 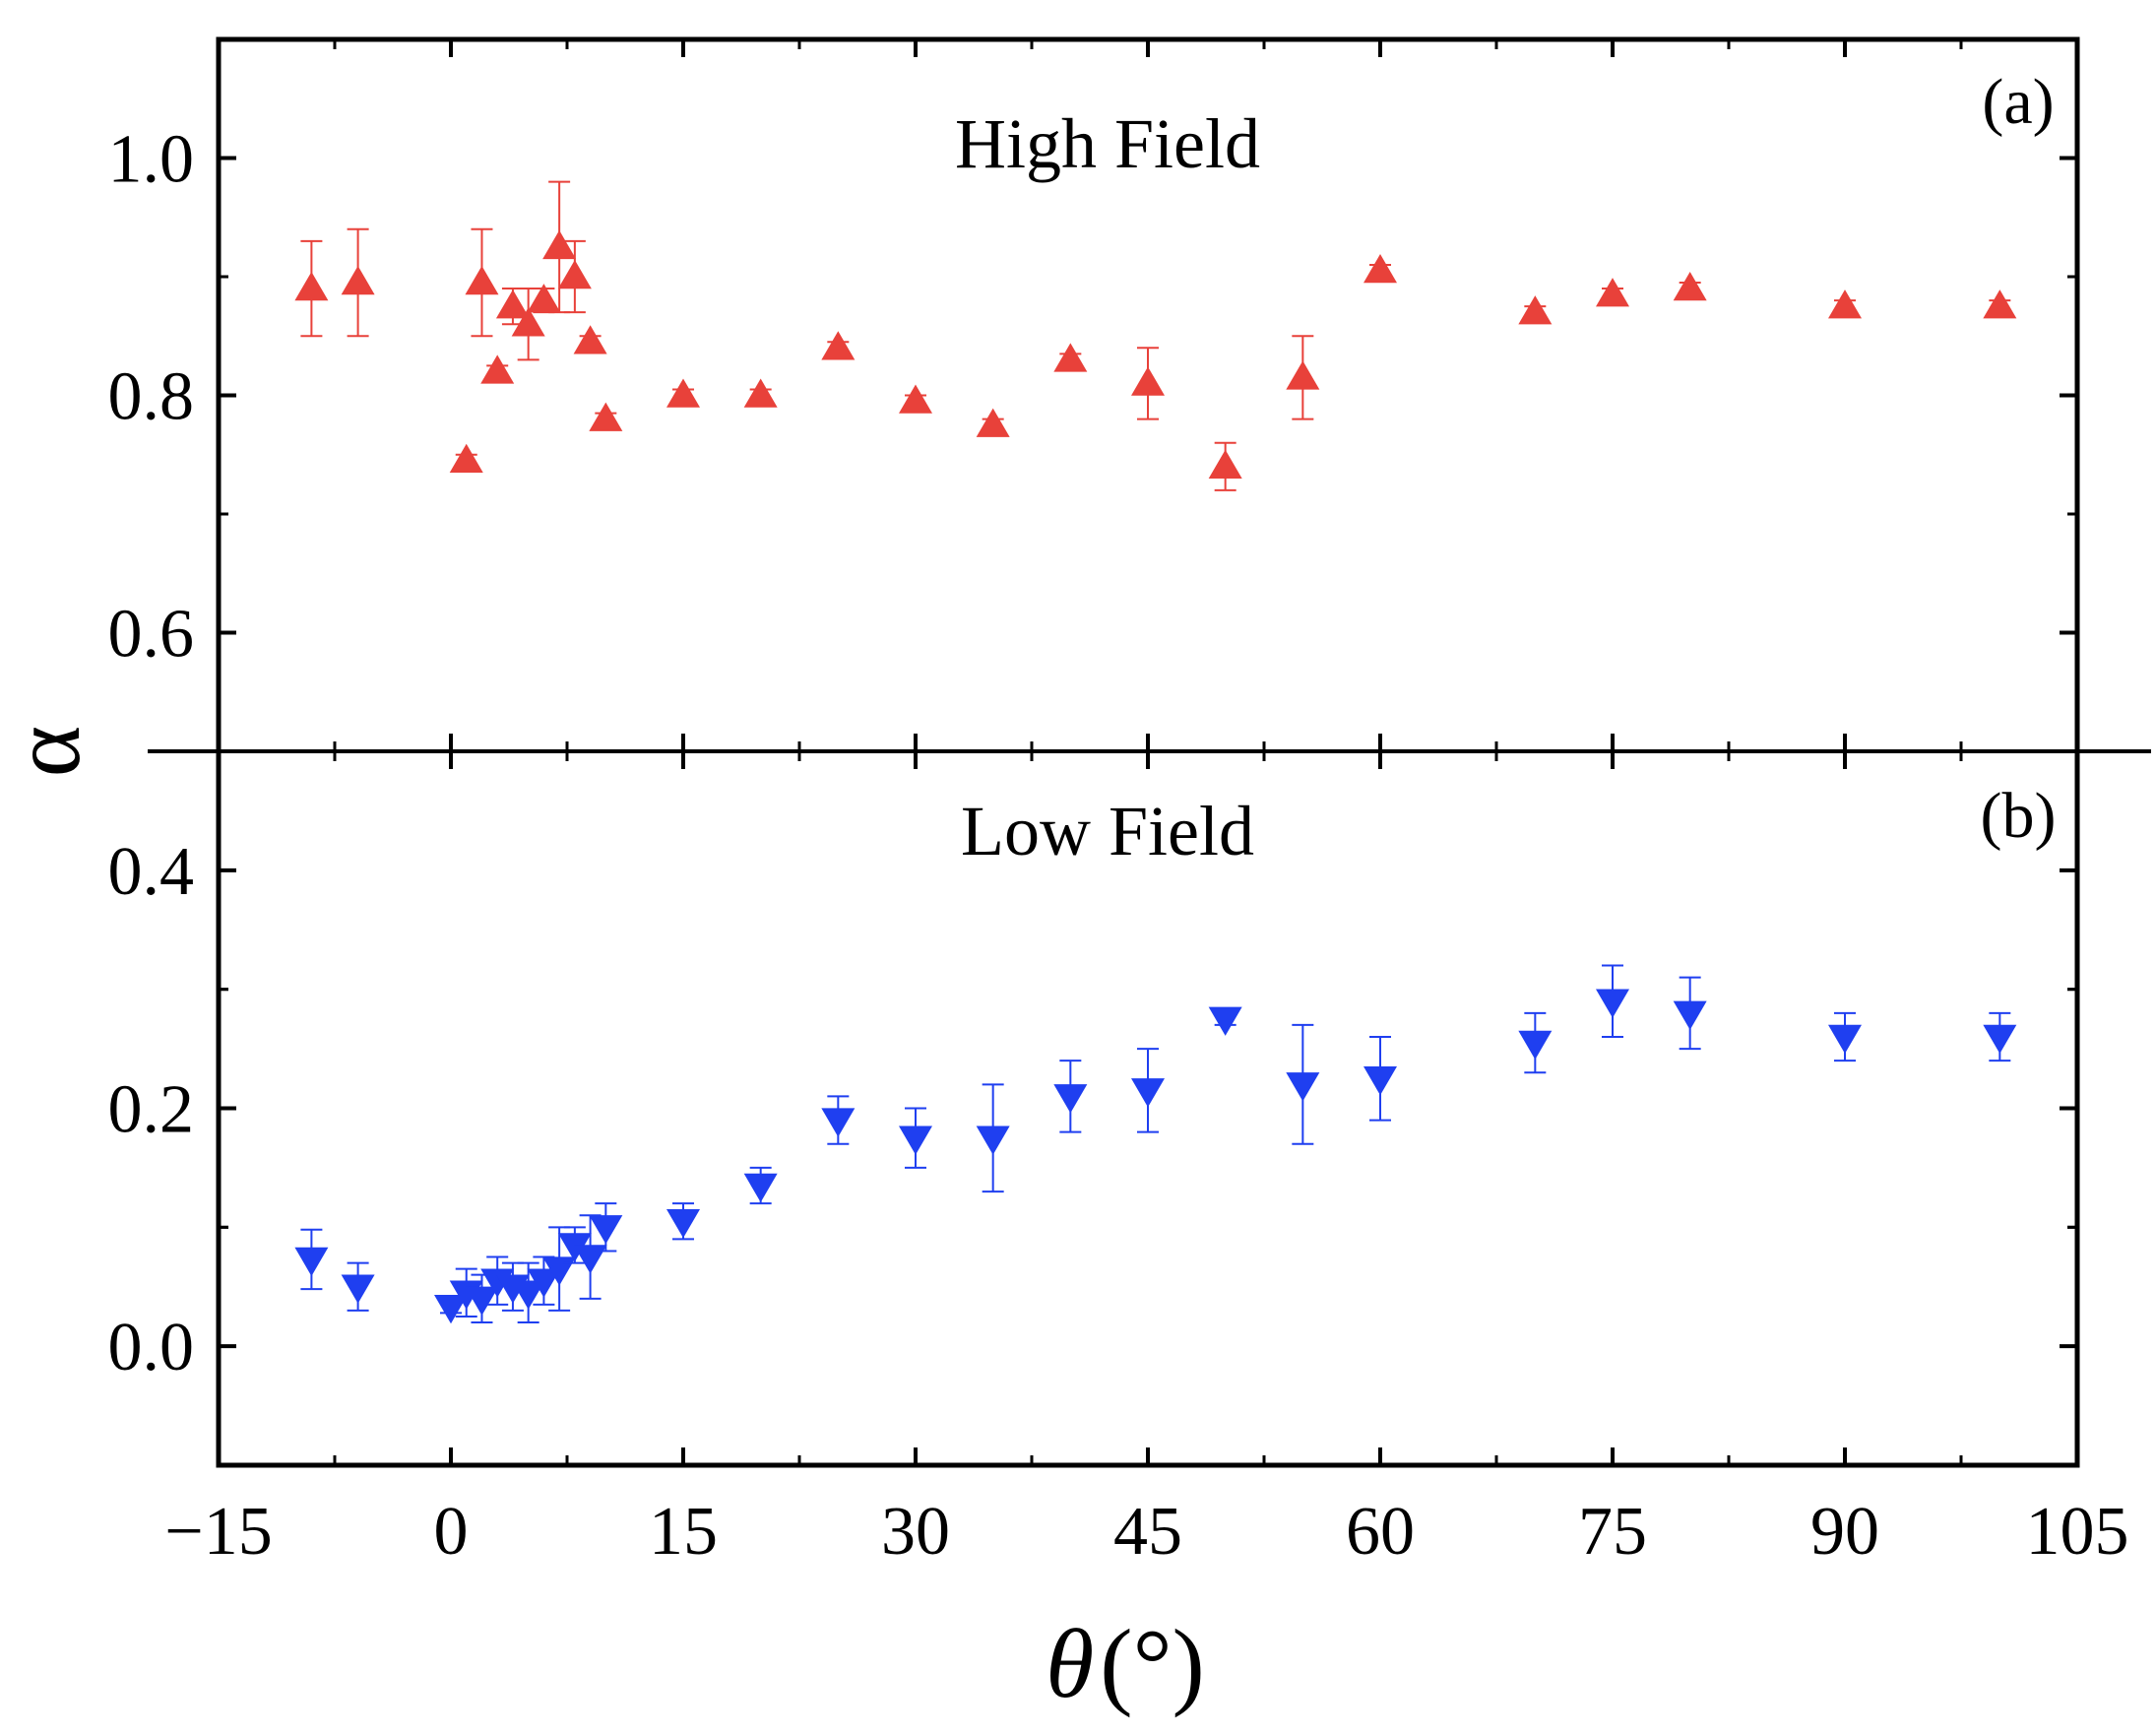 What do you see at coordinates (1845, 1532) in the screenshot?
I see `x-tick-label: 90` at bounding box center [1845, 1532].